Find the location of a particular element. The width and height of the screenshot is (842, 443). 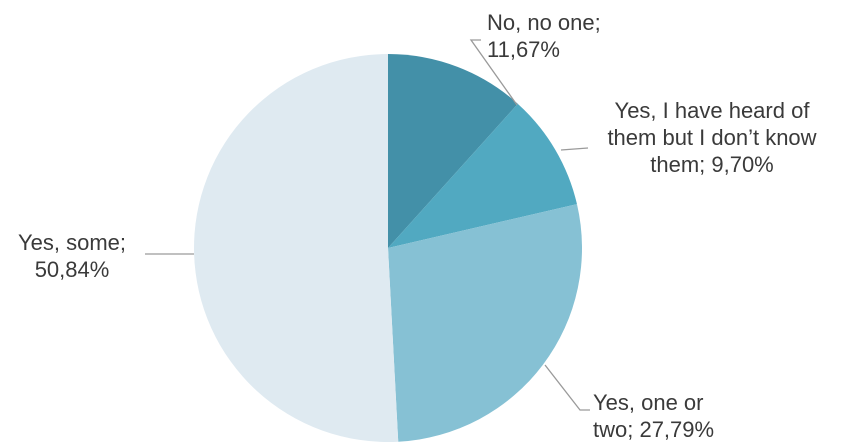

slice-label-line: them; 9,70% is located at coordinates (712, 164).